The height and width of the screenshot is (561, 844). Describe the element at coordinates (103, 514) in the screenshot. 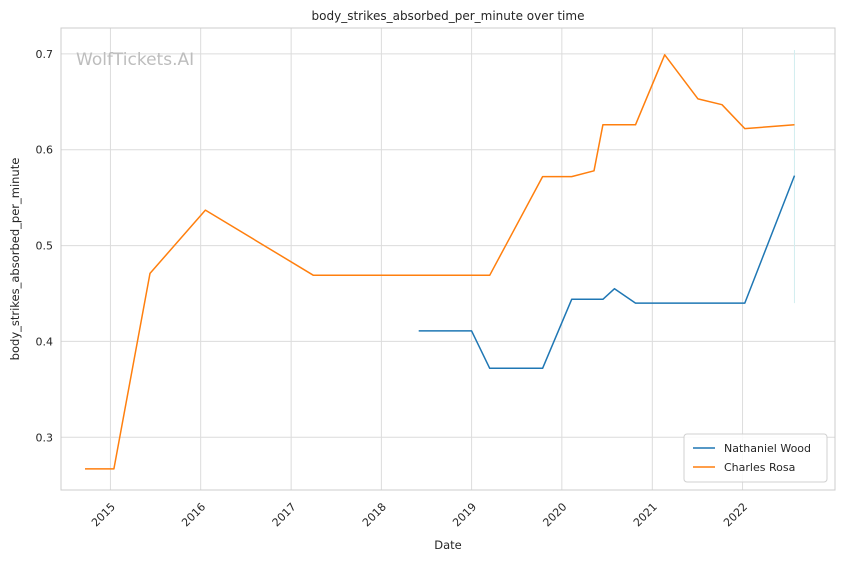

I see `x-tick-label: 2015` at that location.